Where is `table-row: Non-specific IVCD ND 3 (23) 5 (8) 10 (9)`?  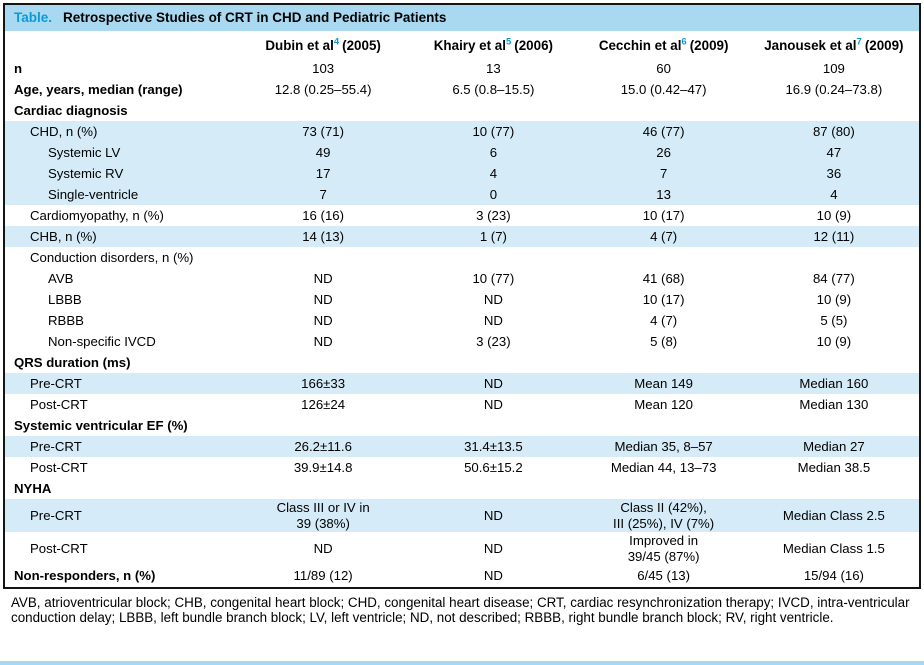 table-row: Non-specific IVCD ND 3 (23) 5 (8) 10 (9) is located at coordinates (462, 341).